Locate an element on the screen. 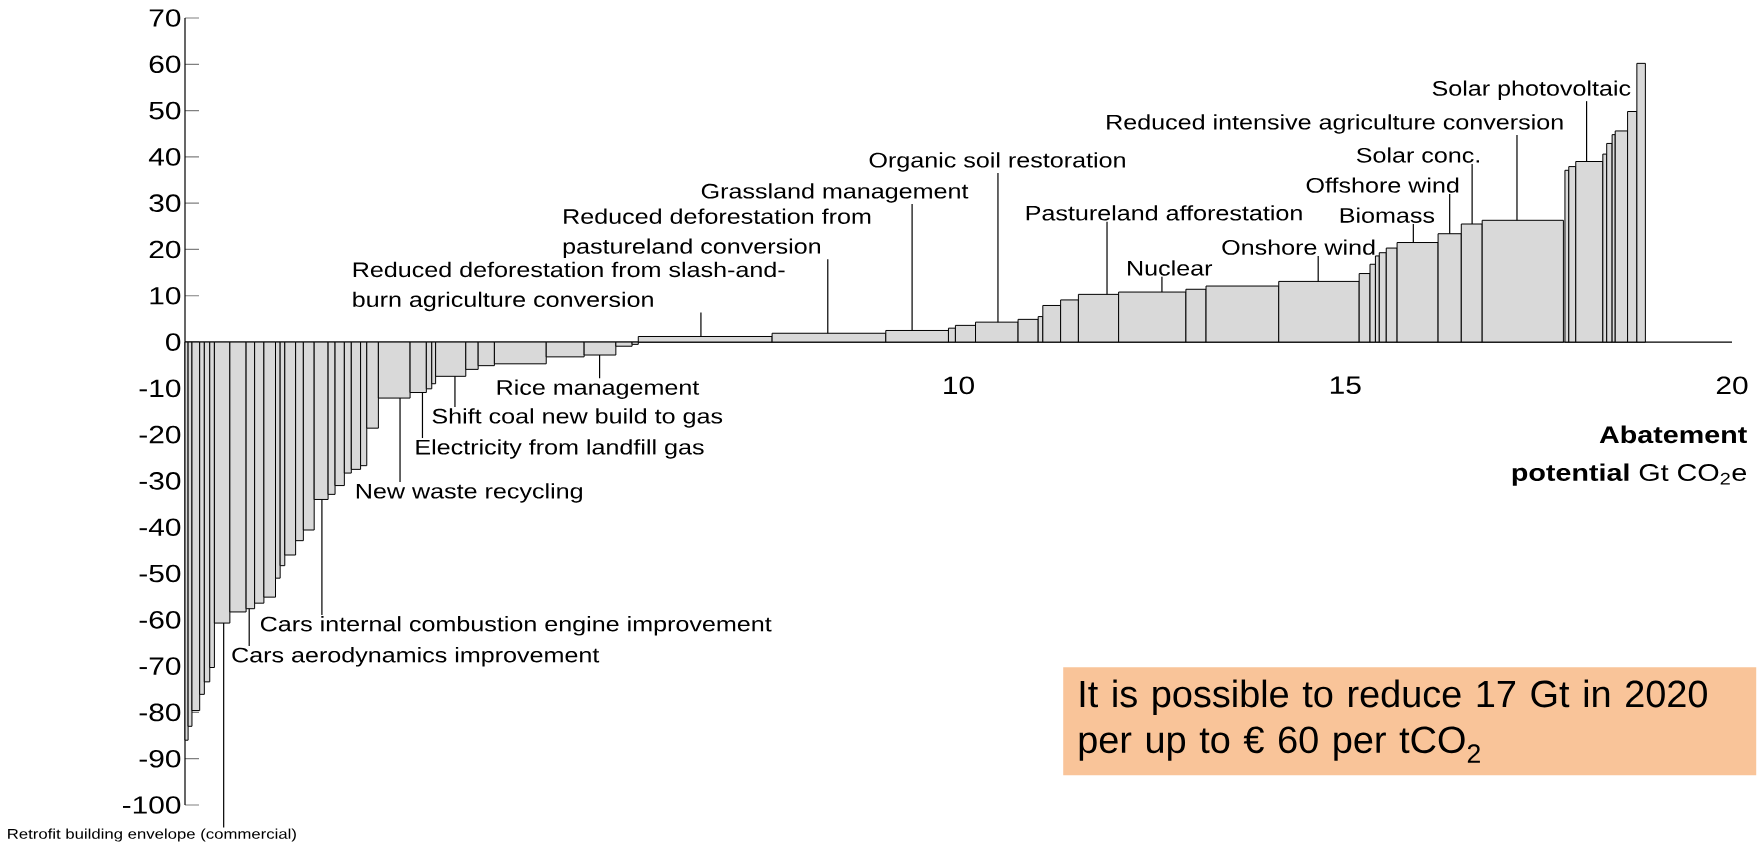 The height and width of the screenshot is (859, 1758). x-tick-label: 20 is located at coordinates (1732, 385).